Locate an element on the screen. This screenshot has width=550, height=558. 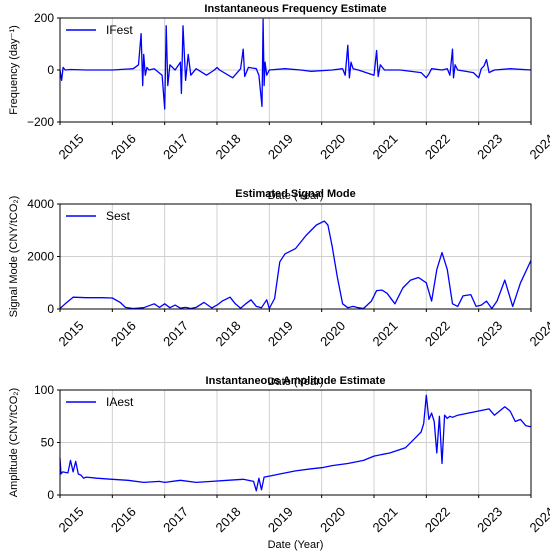
y-tick-label: 200 is located at coordinates (44, 18).